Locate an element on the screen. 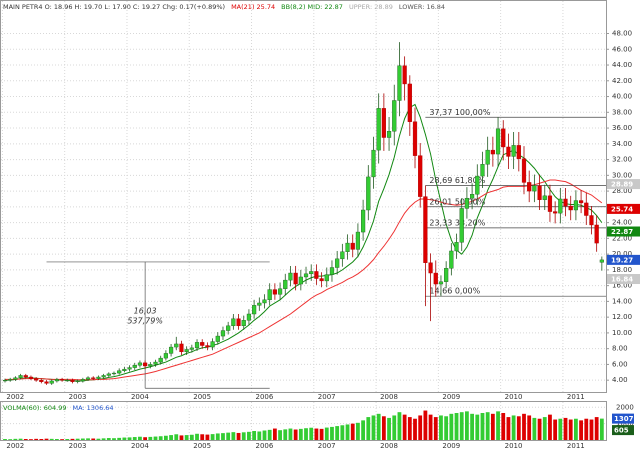  price-badge-label: 22.87 is located at coordinates (622, 232).